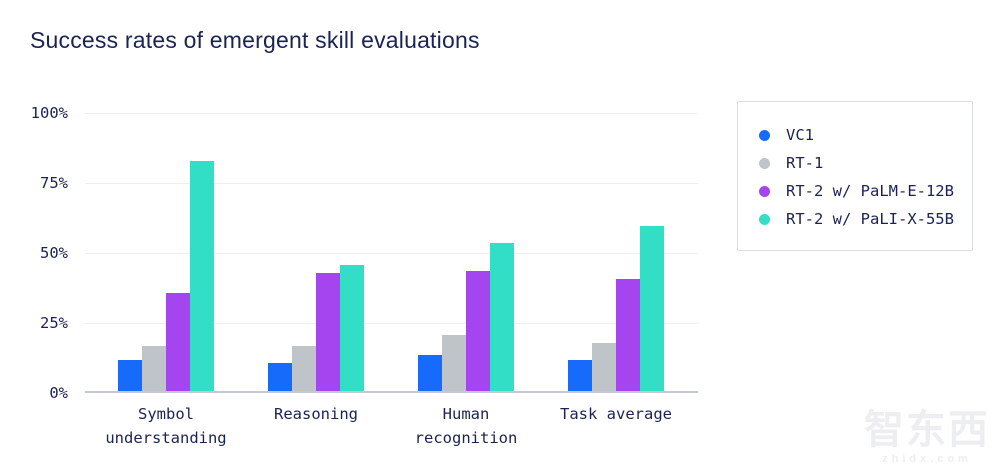 This screenshot has height=468, width=1000. What do you see at coordinates (166, 276) in the screenshot?
I see `bar-group-symbol-understanding` at bounding box center [166, 276].